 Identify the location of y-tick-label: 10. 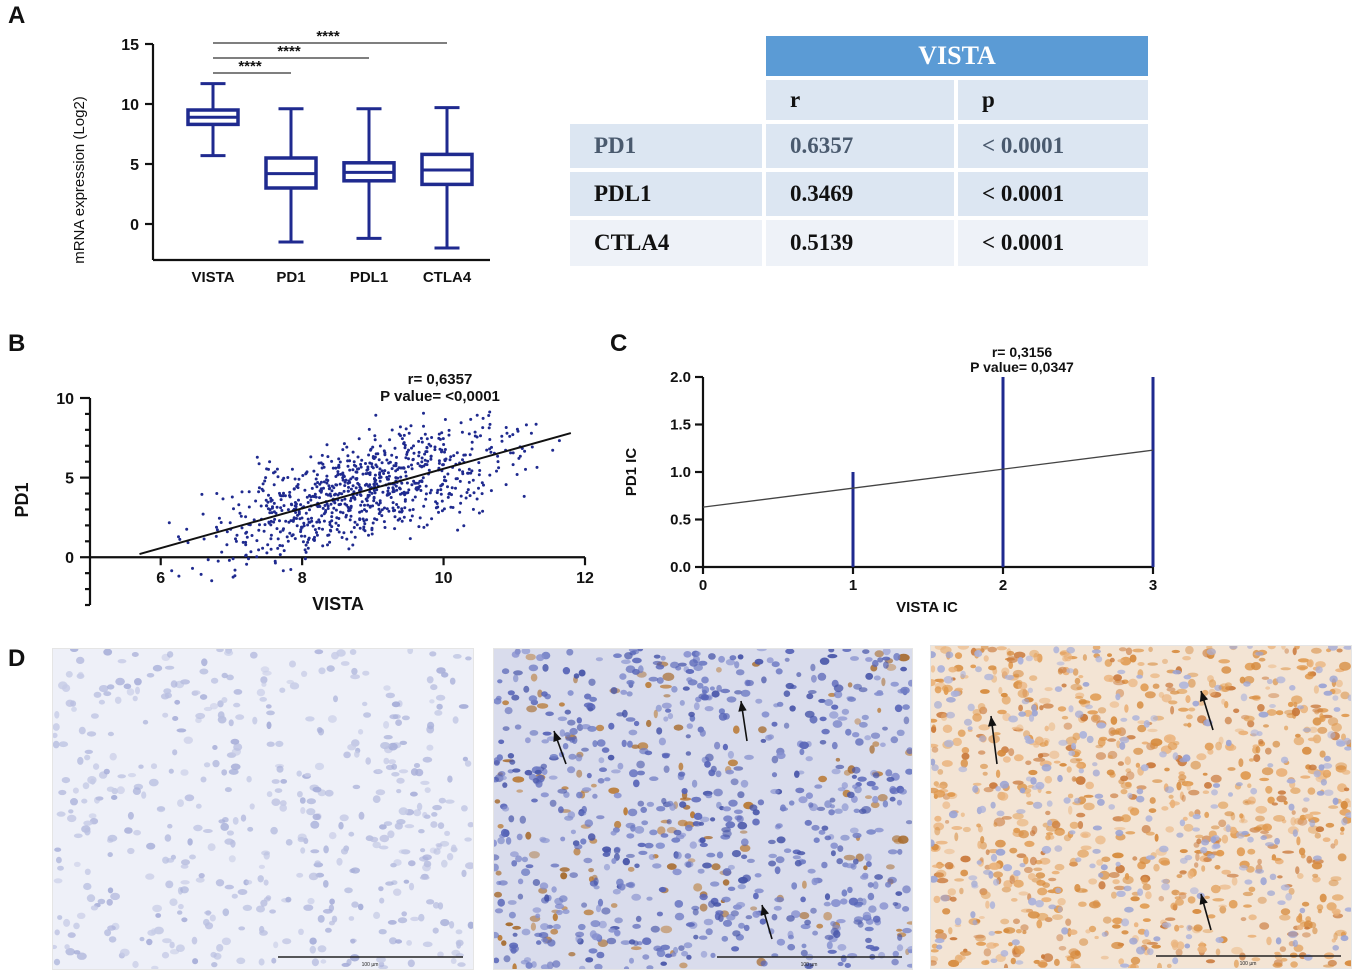
(65, 399).